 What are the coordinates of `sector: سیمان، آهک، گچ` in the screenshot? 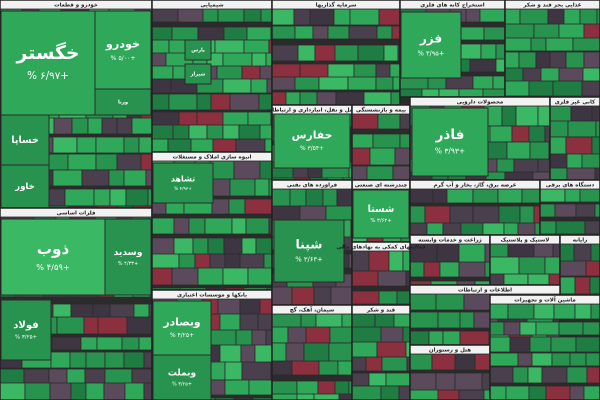 It's located at (312, 352).